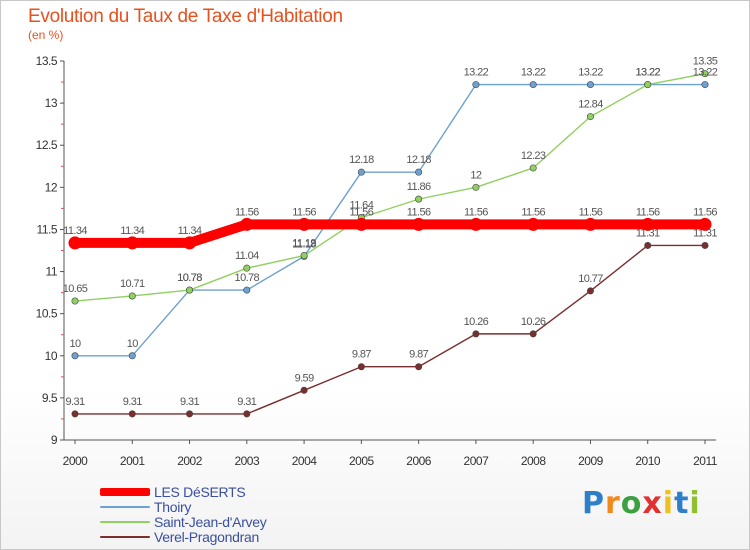 The image size is (750, 550). What do you see at coordinates (133, 344) in the screenshot?
I see `data-label: 10` at bounding box center [133, 344].